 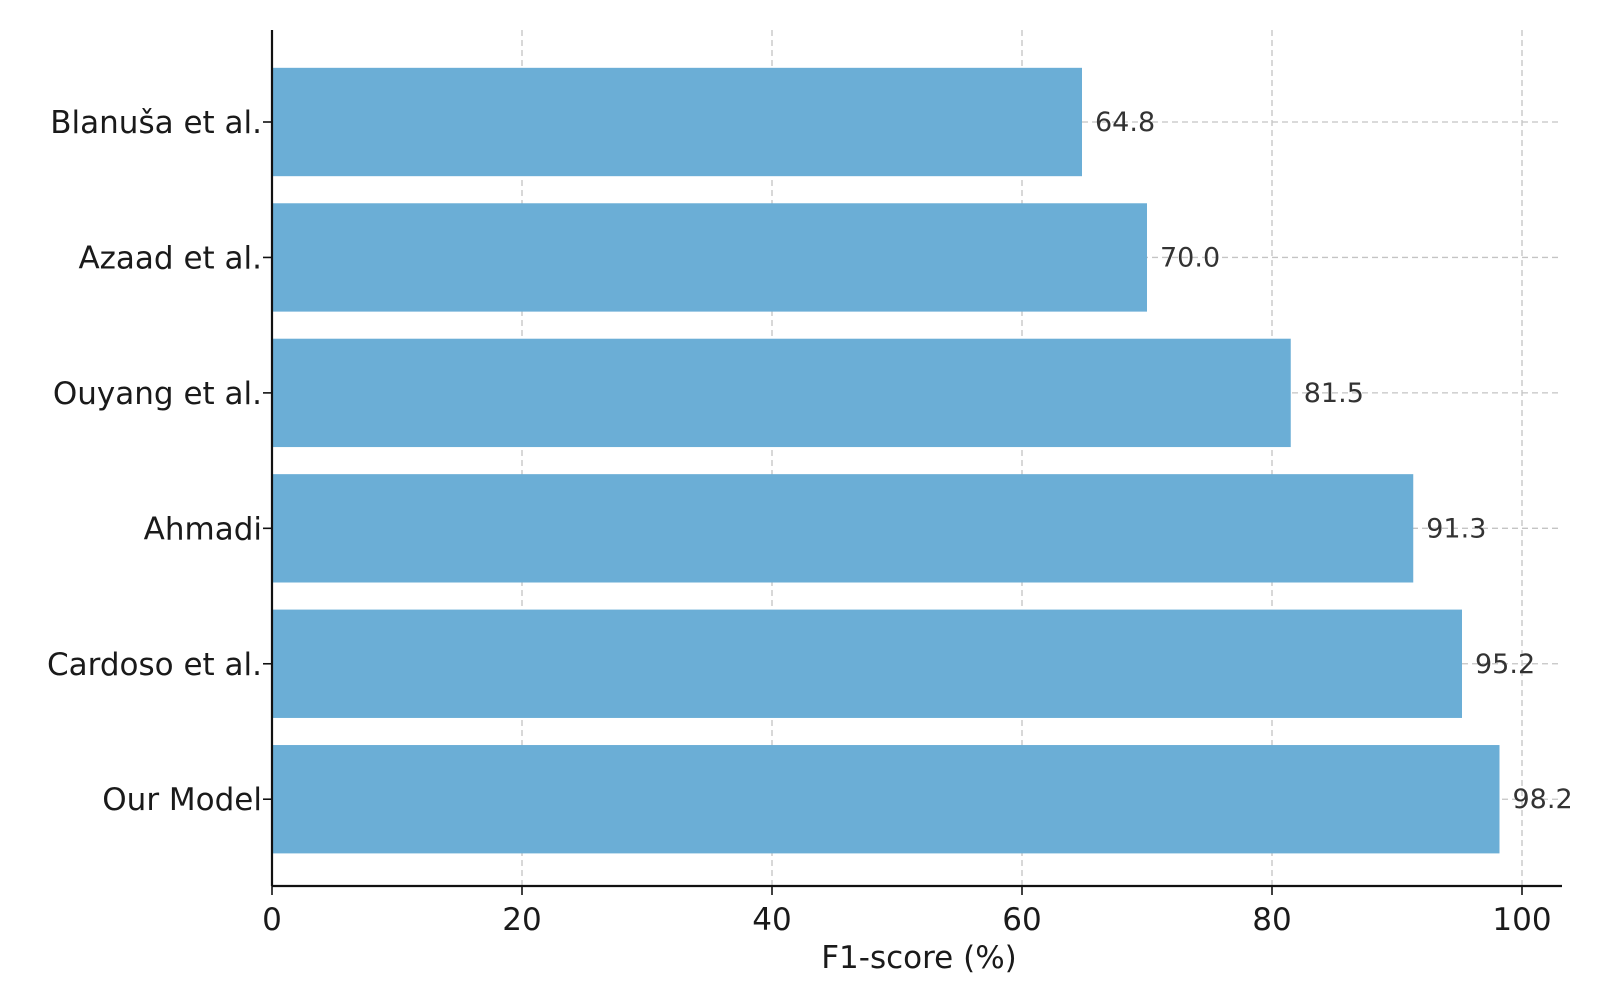 I want to click on category-label: Ouyang et al., so click(x=157, y=394).